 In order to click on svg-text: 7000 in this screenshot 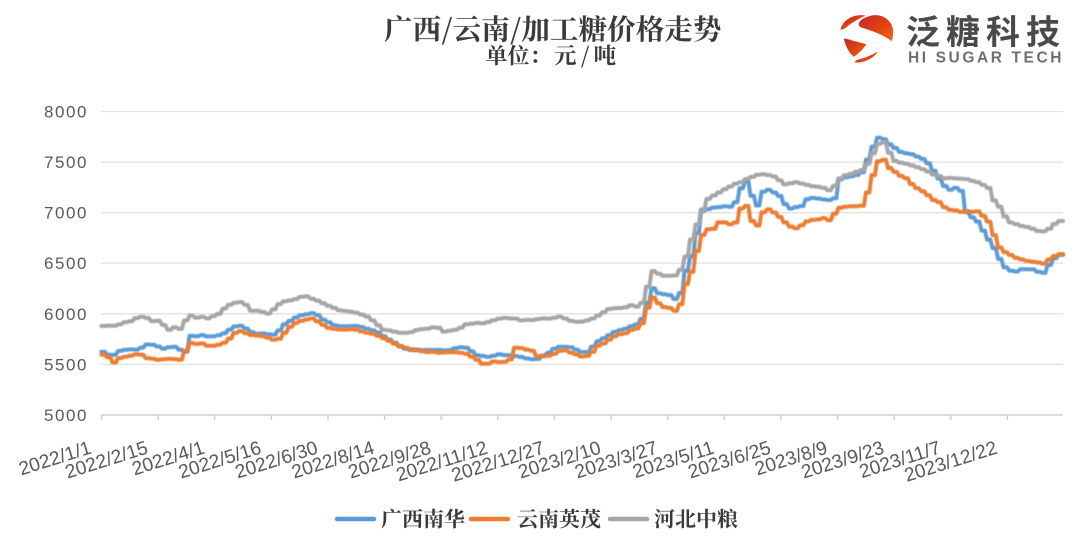, I will do `click(65, 213)`.